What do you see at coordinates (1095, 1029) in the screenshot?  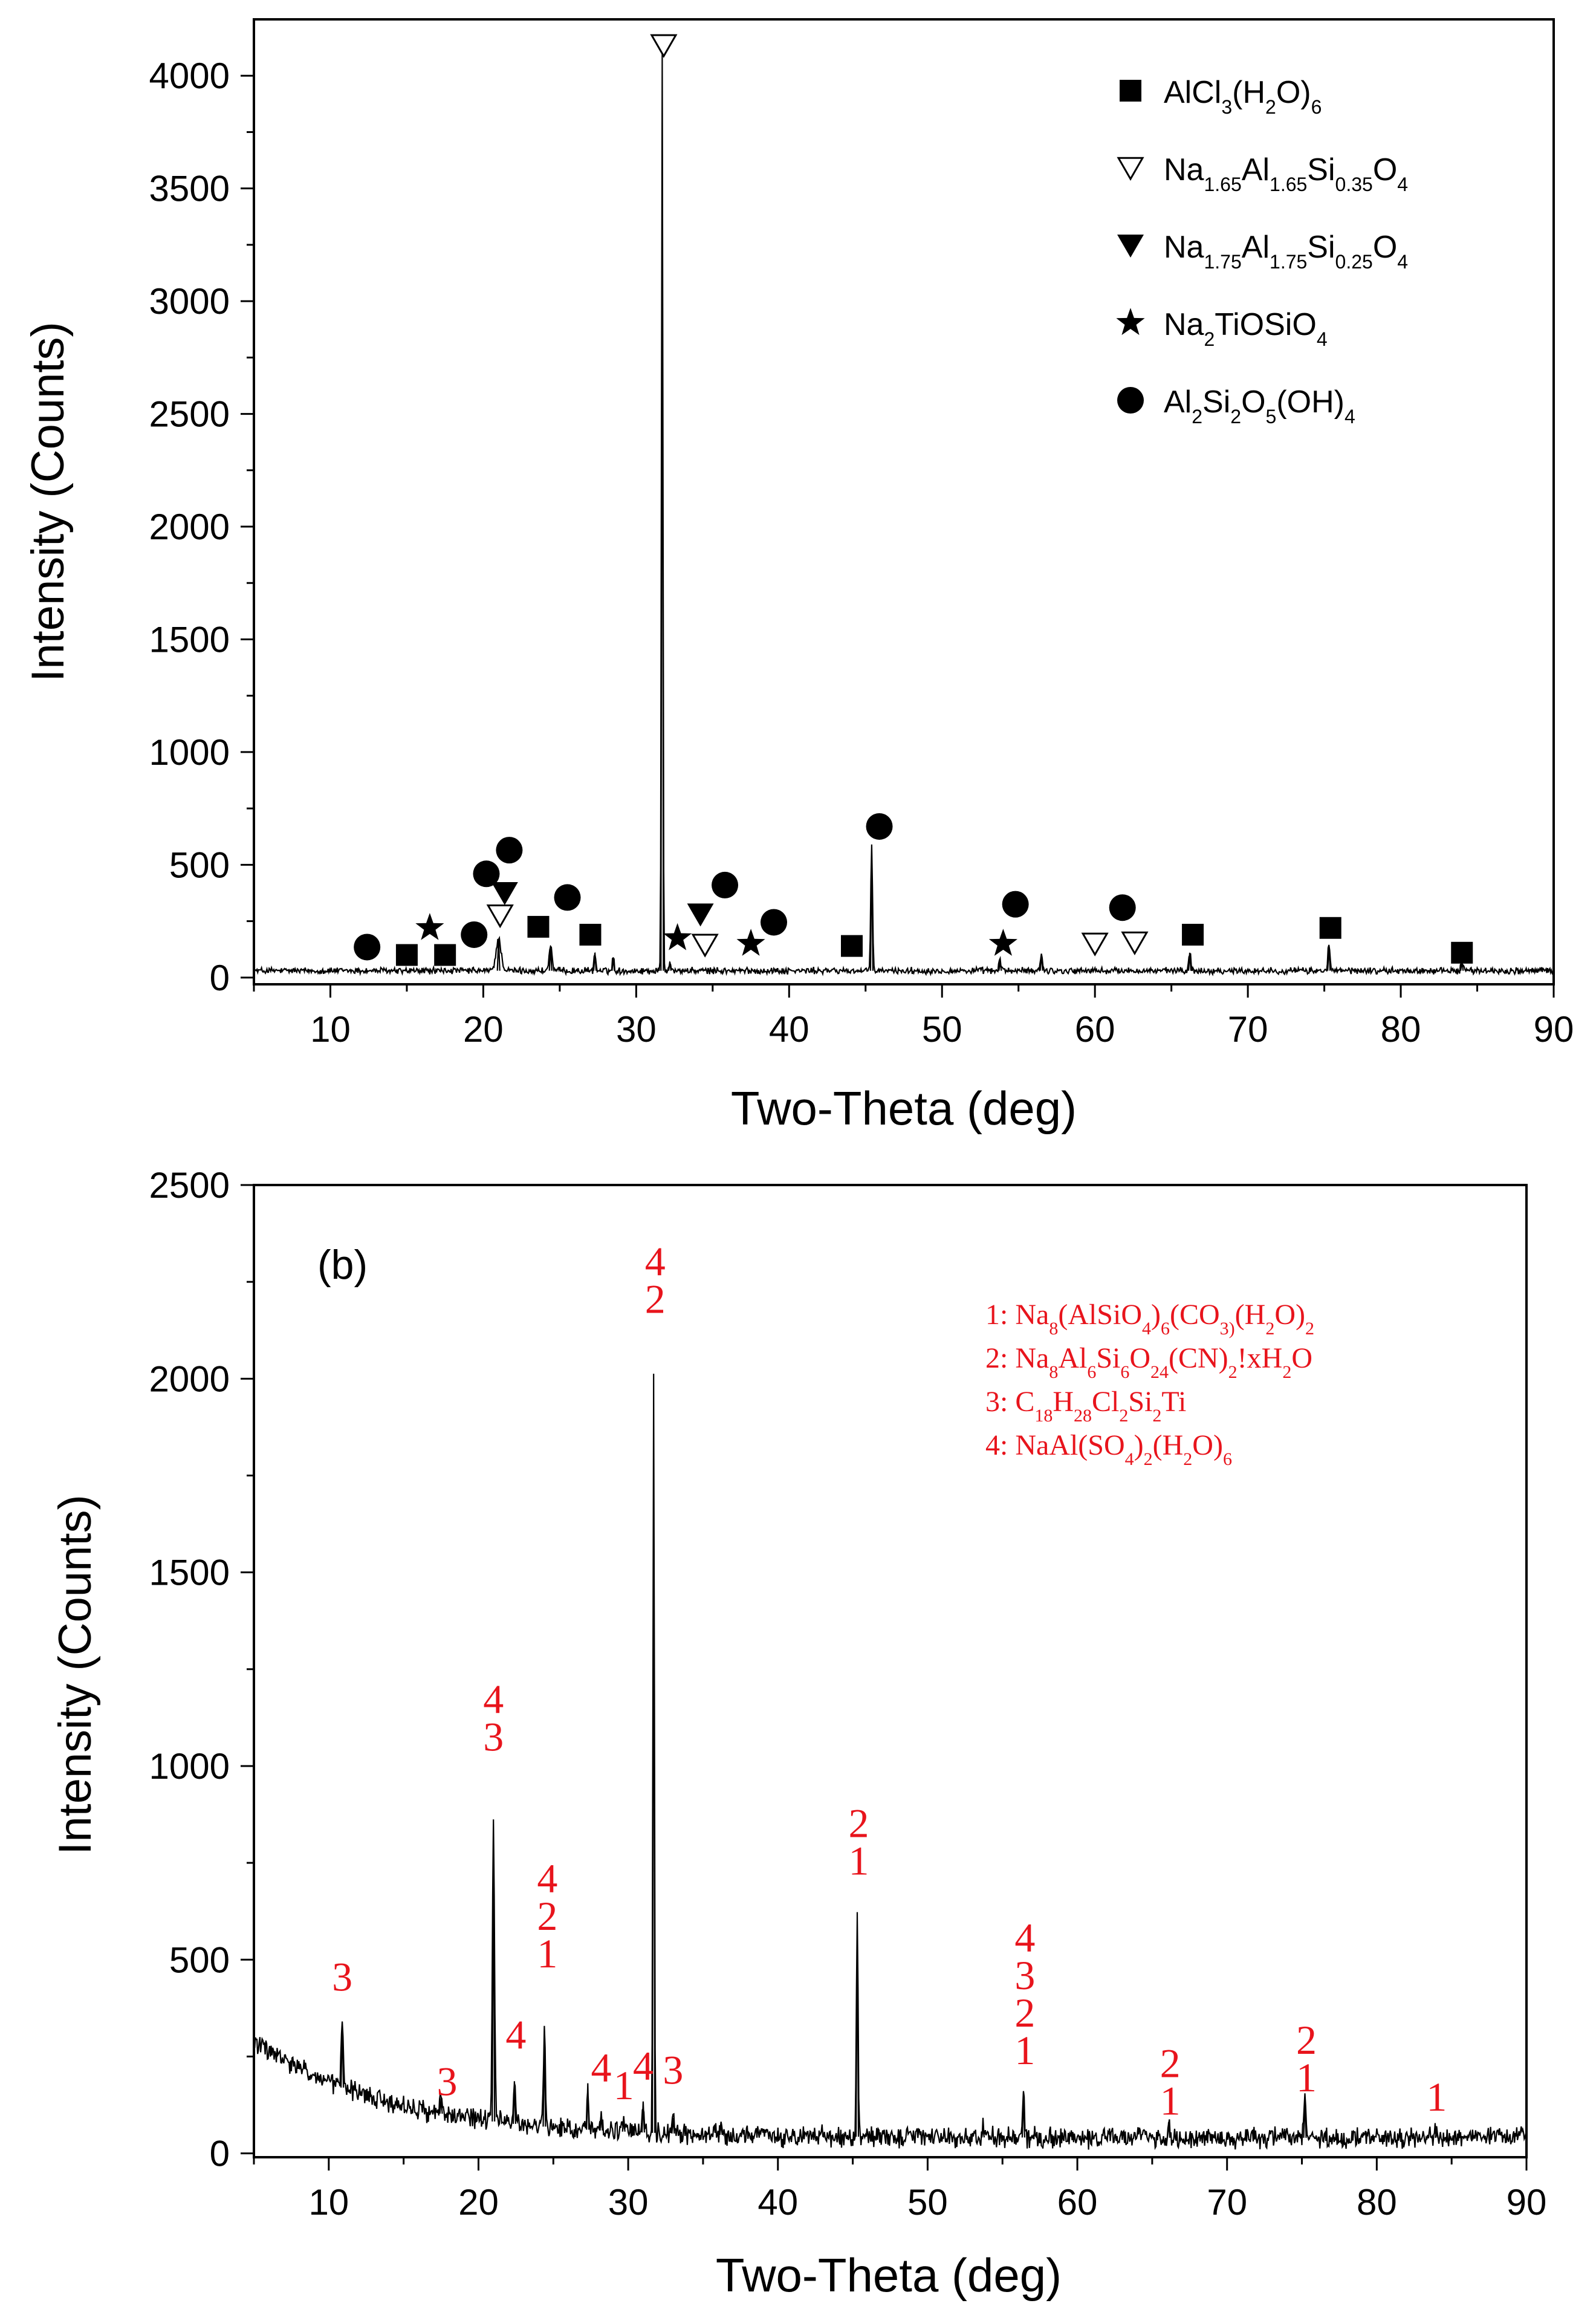 I see `chart-a-x-tick-label: 60` at bounding box center [1095, 1029].